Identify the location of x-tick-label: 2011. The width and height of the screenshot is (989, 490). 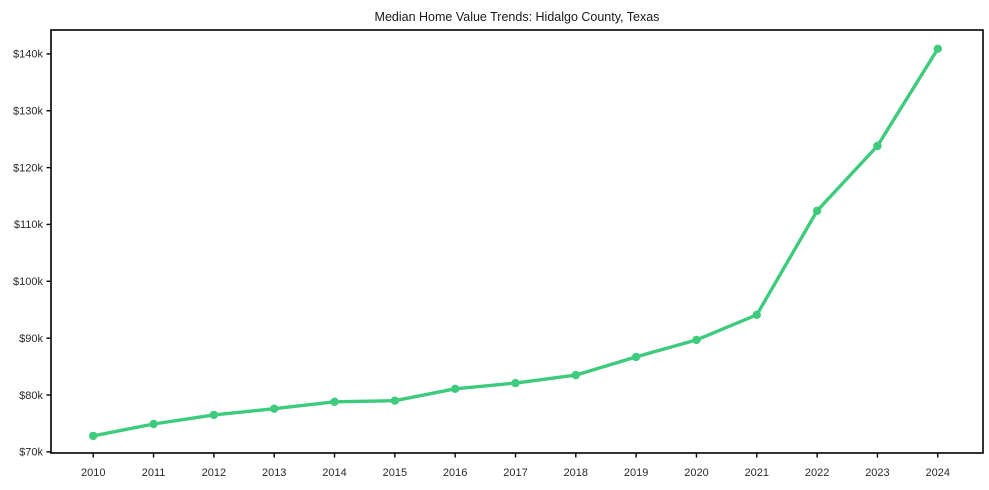
(154, 473).